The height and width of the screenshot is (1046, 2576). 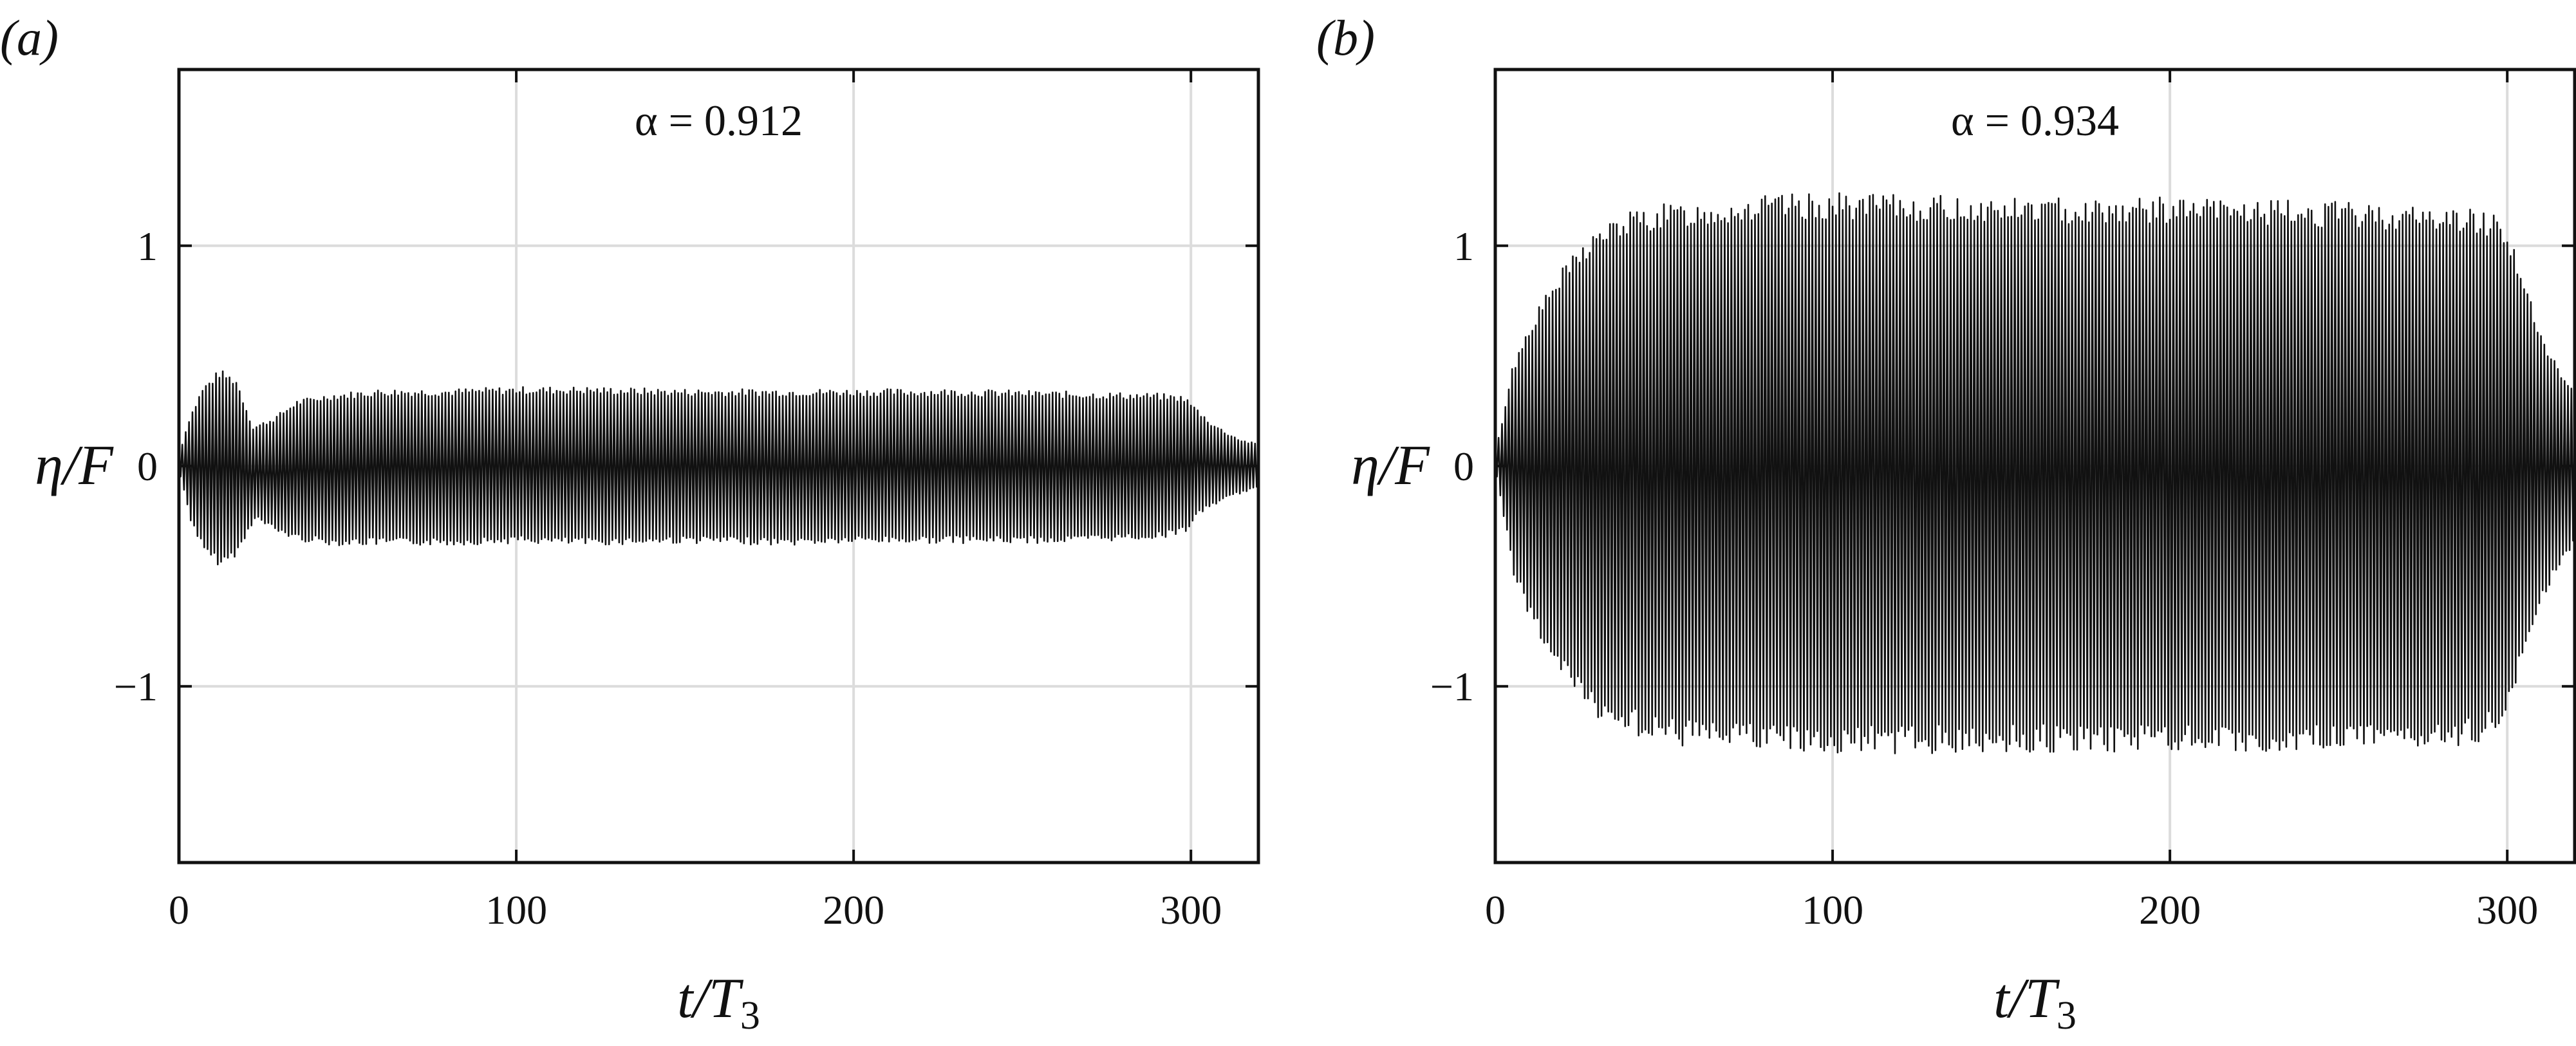 What do you see at coordinates (1345, 38) in the screenshot?
I see `panel-label: (b)` at bounding box center [1345, 38].